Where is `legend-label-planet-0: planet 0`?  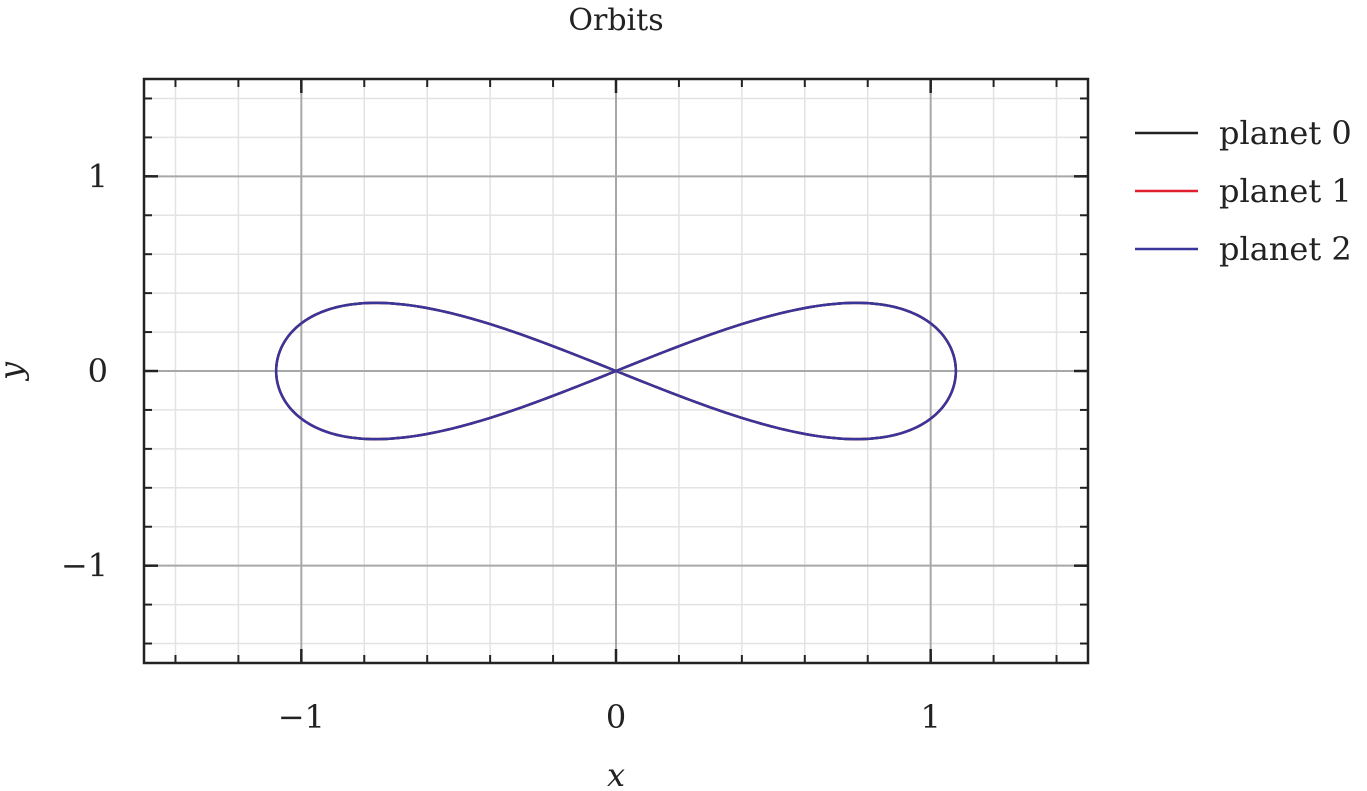 legend-label-planet-0: planet 0 is located at coordinates (1285, 133).